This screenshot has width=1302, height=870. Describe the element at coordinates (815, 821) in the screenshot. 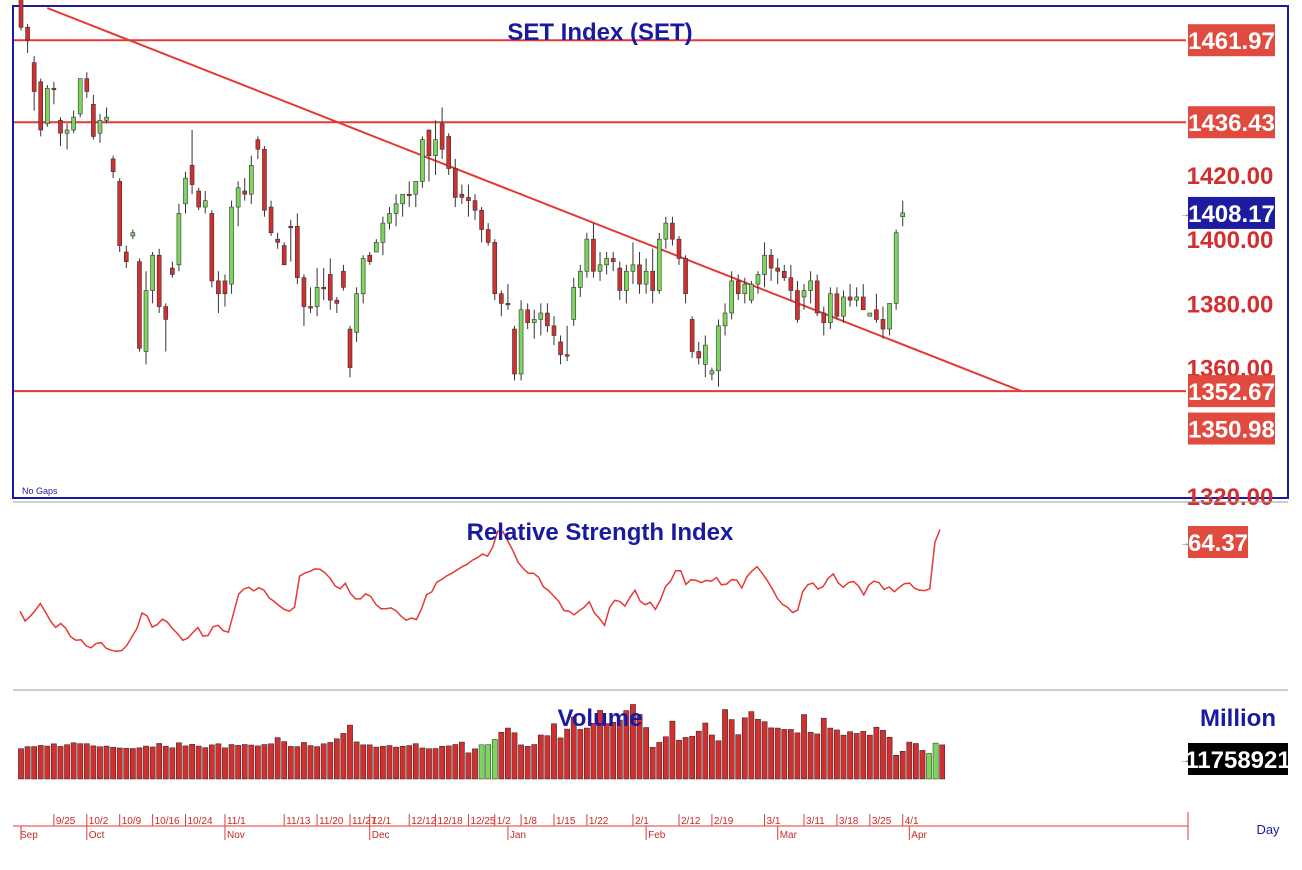

I see `day-tick-label: 3/11` at that location.